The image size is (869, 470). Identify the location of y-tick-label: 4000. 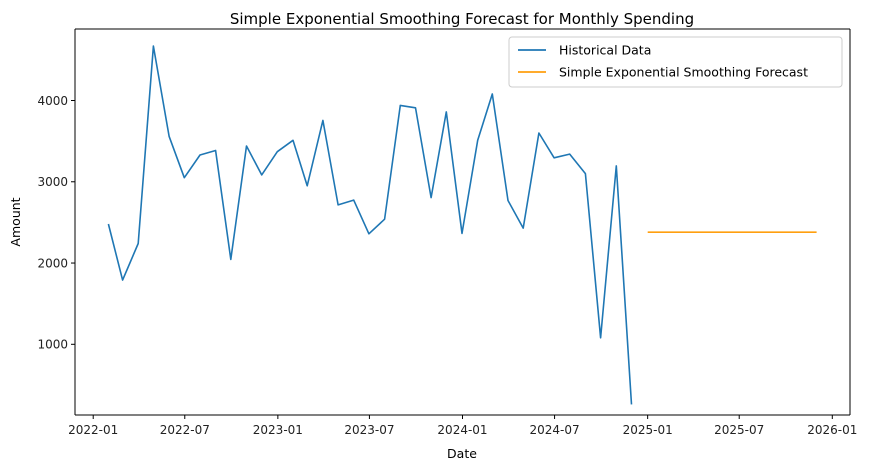
(52, 101).